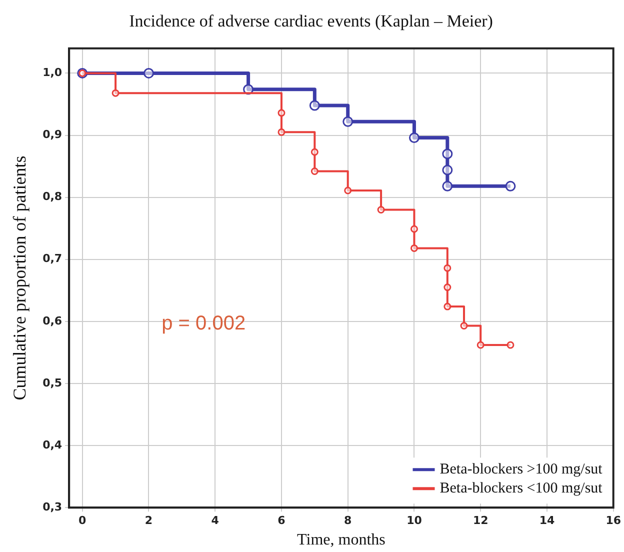 This screenshot has width=624, height=552. What do you see at coordinates (204, 323) in the screenshot?
I see `annotation: p = 0.002` at bounding box center [204, 323].